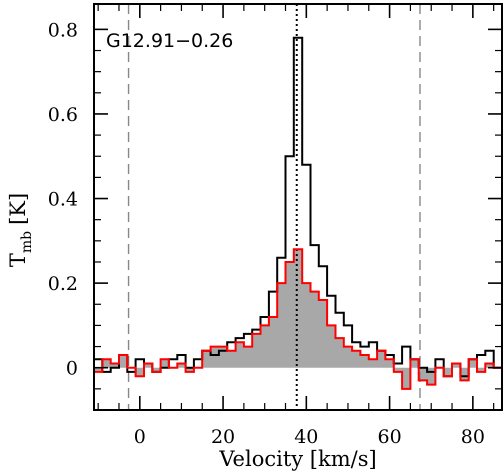 This screenshot has width=504, height=476. I want to click on x-tick-label: 20, so click(223, 437).